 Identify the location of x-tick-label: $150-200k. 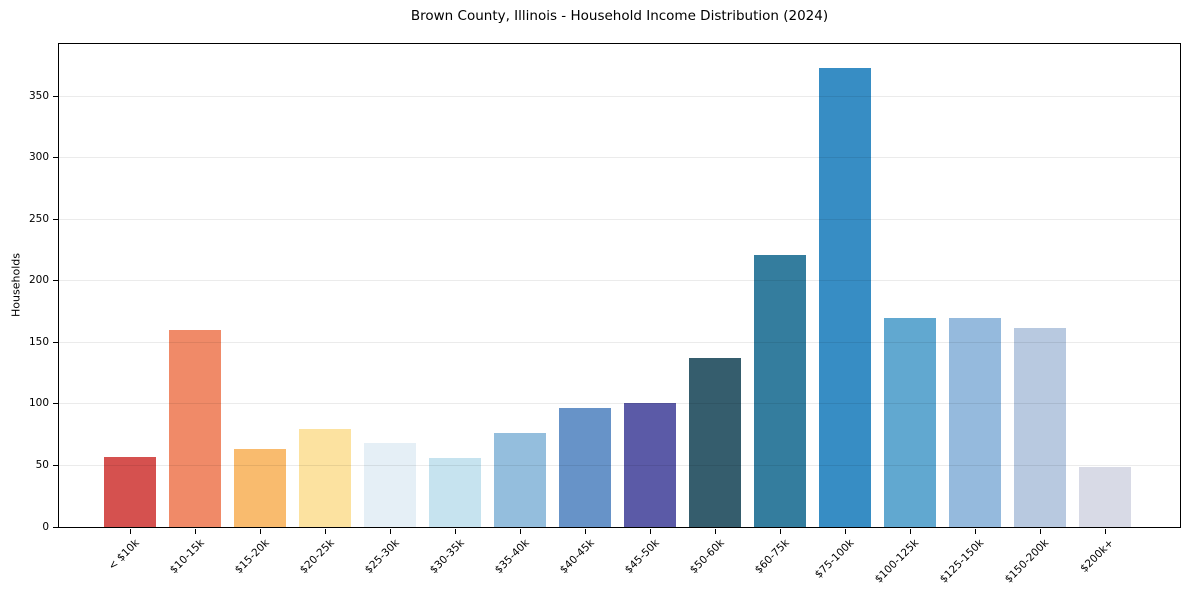
(1027, 561).